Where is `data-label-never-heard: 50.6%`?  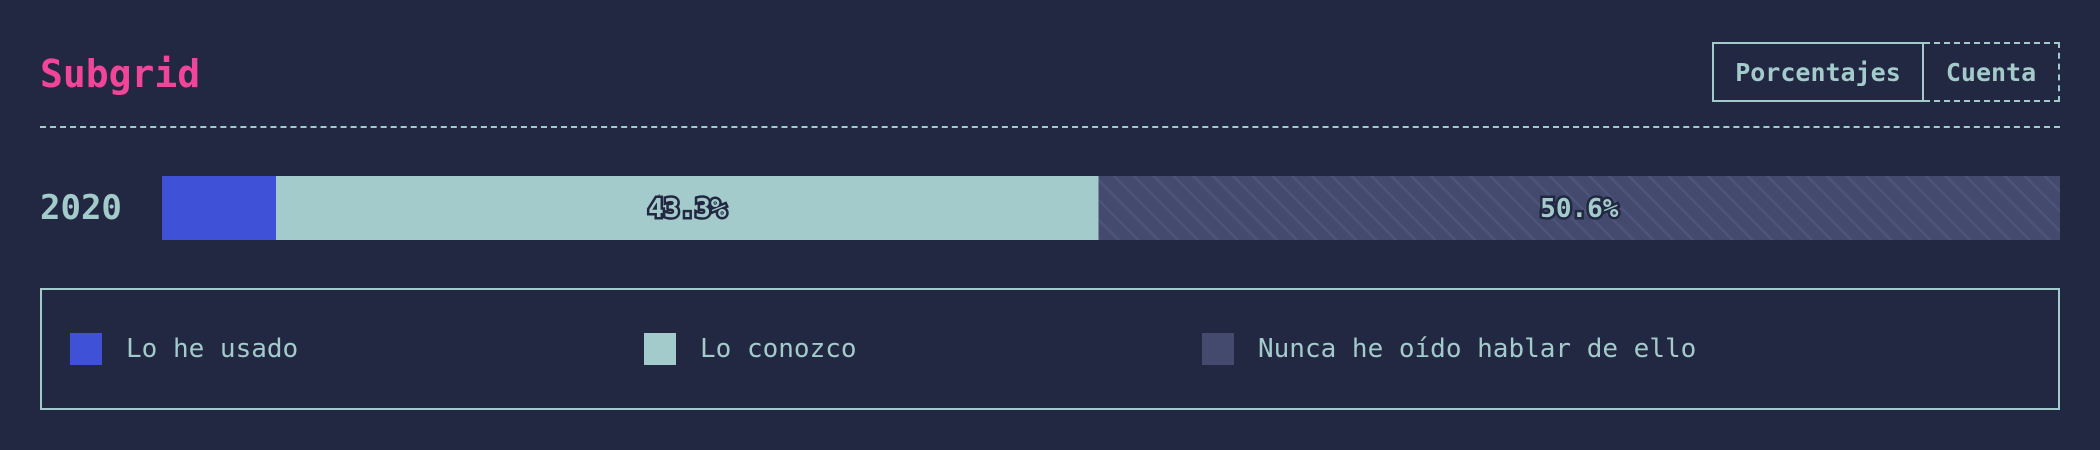 data-label-never-heard: 50.6% is located at coordinates (1579, 209).